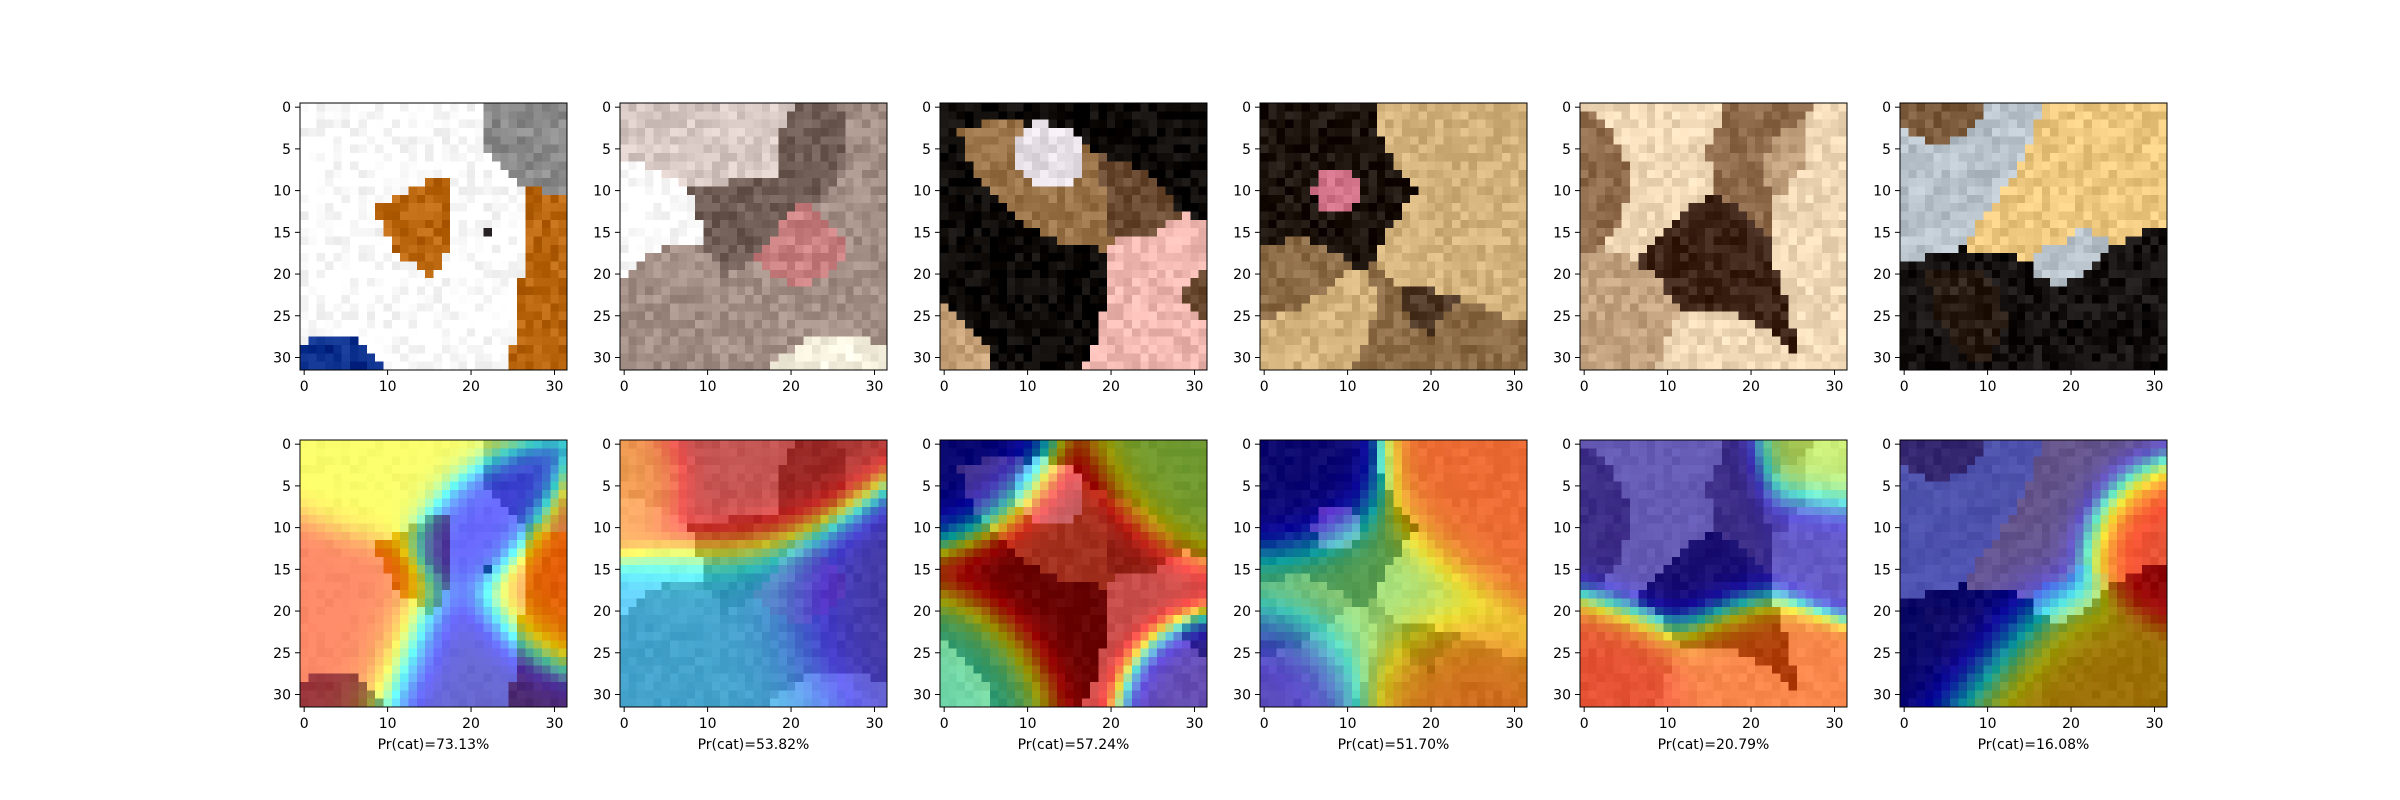 The height and width of the screenshot is (800, 2400). I want to click on panel-heatmap-1: 0 10 20 30 0 5 10 15 20 25 30 Pr(cat)=73.13%, so click(420, 595).